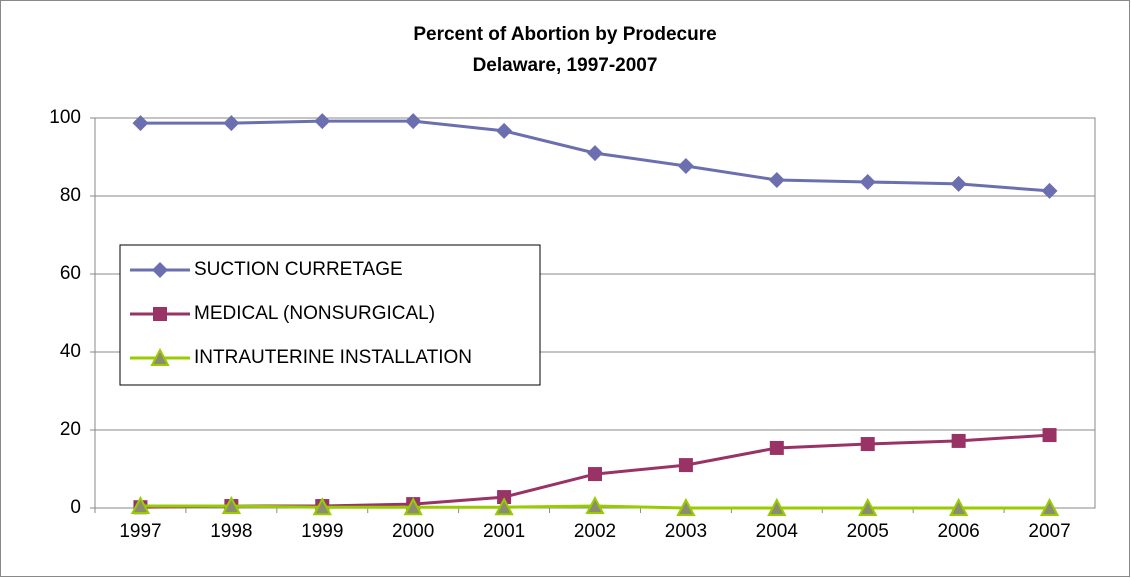  Describe the element at coordinates (70, 429) in the screenshot. I see `y-tick-label: 20` at that location.